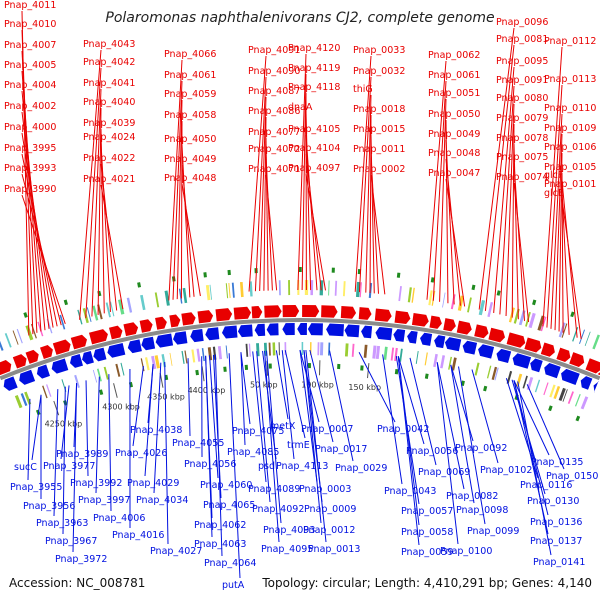 The image size is (600, 600). Describe the element at coordinates (109, 137) in the screenshot. I see `top-gene-label: Pnap_4024` at that location.